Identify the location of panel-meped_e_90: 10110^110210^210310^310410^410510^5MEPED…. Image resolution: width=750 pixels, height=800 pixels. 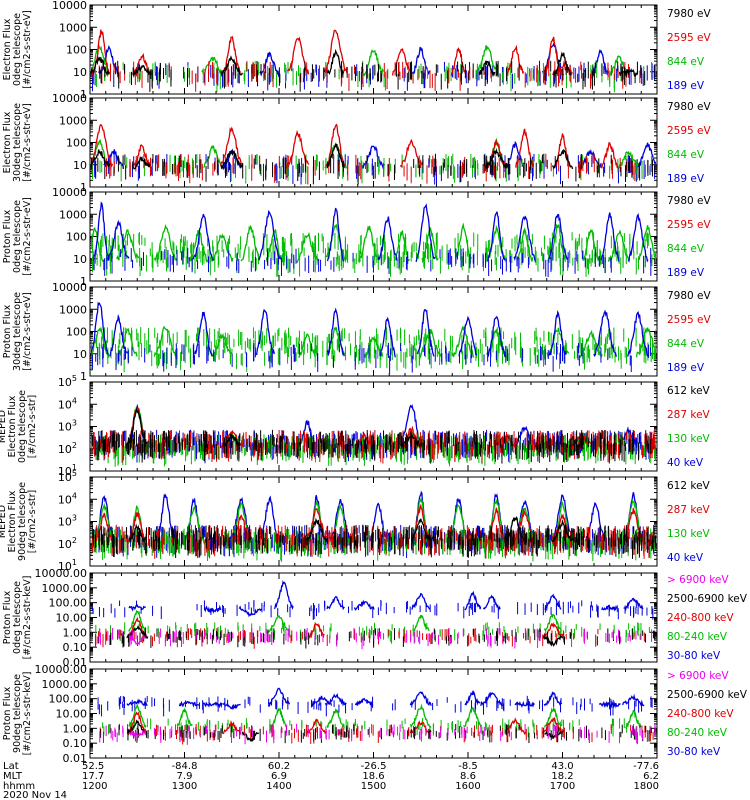
(355, 521).